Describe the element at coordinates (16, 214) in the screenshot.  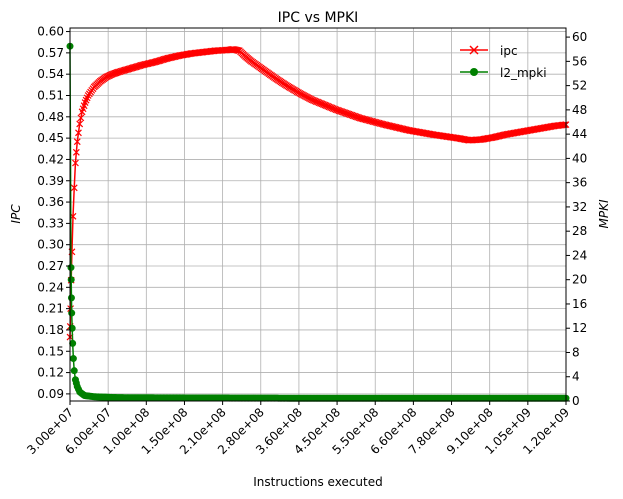
I see `y-axis-label-left: IPC` at that location.